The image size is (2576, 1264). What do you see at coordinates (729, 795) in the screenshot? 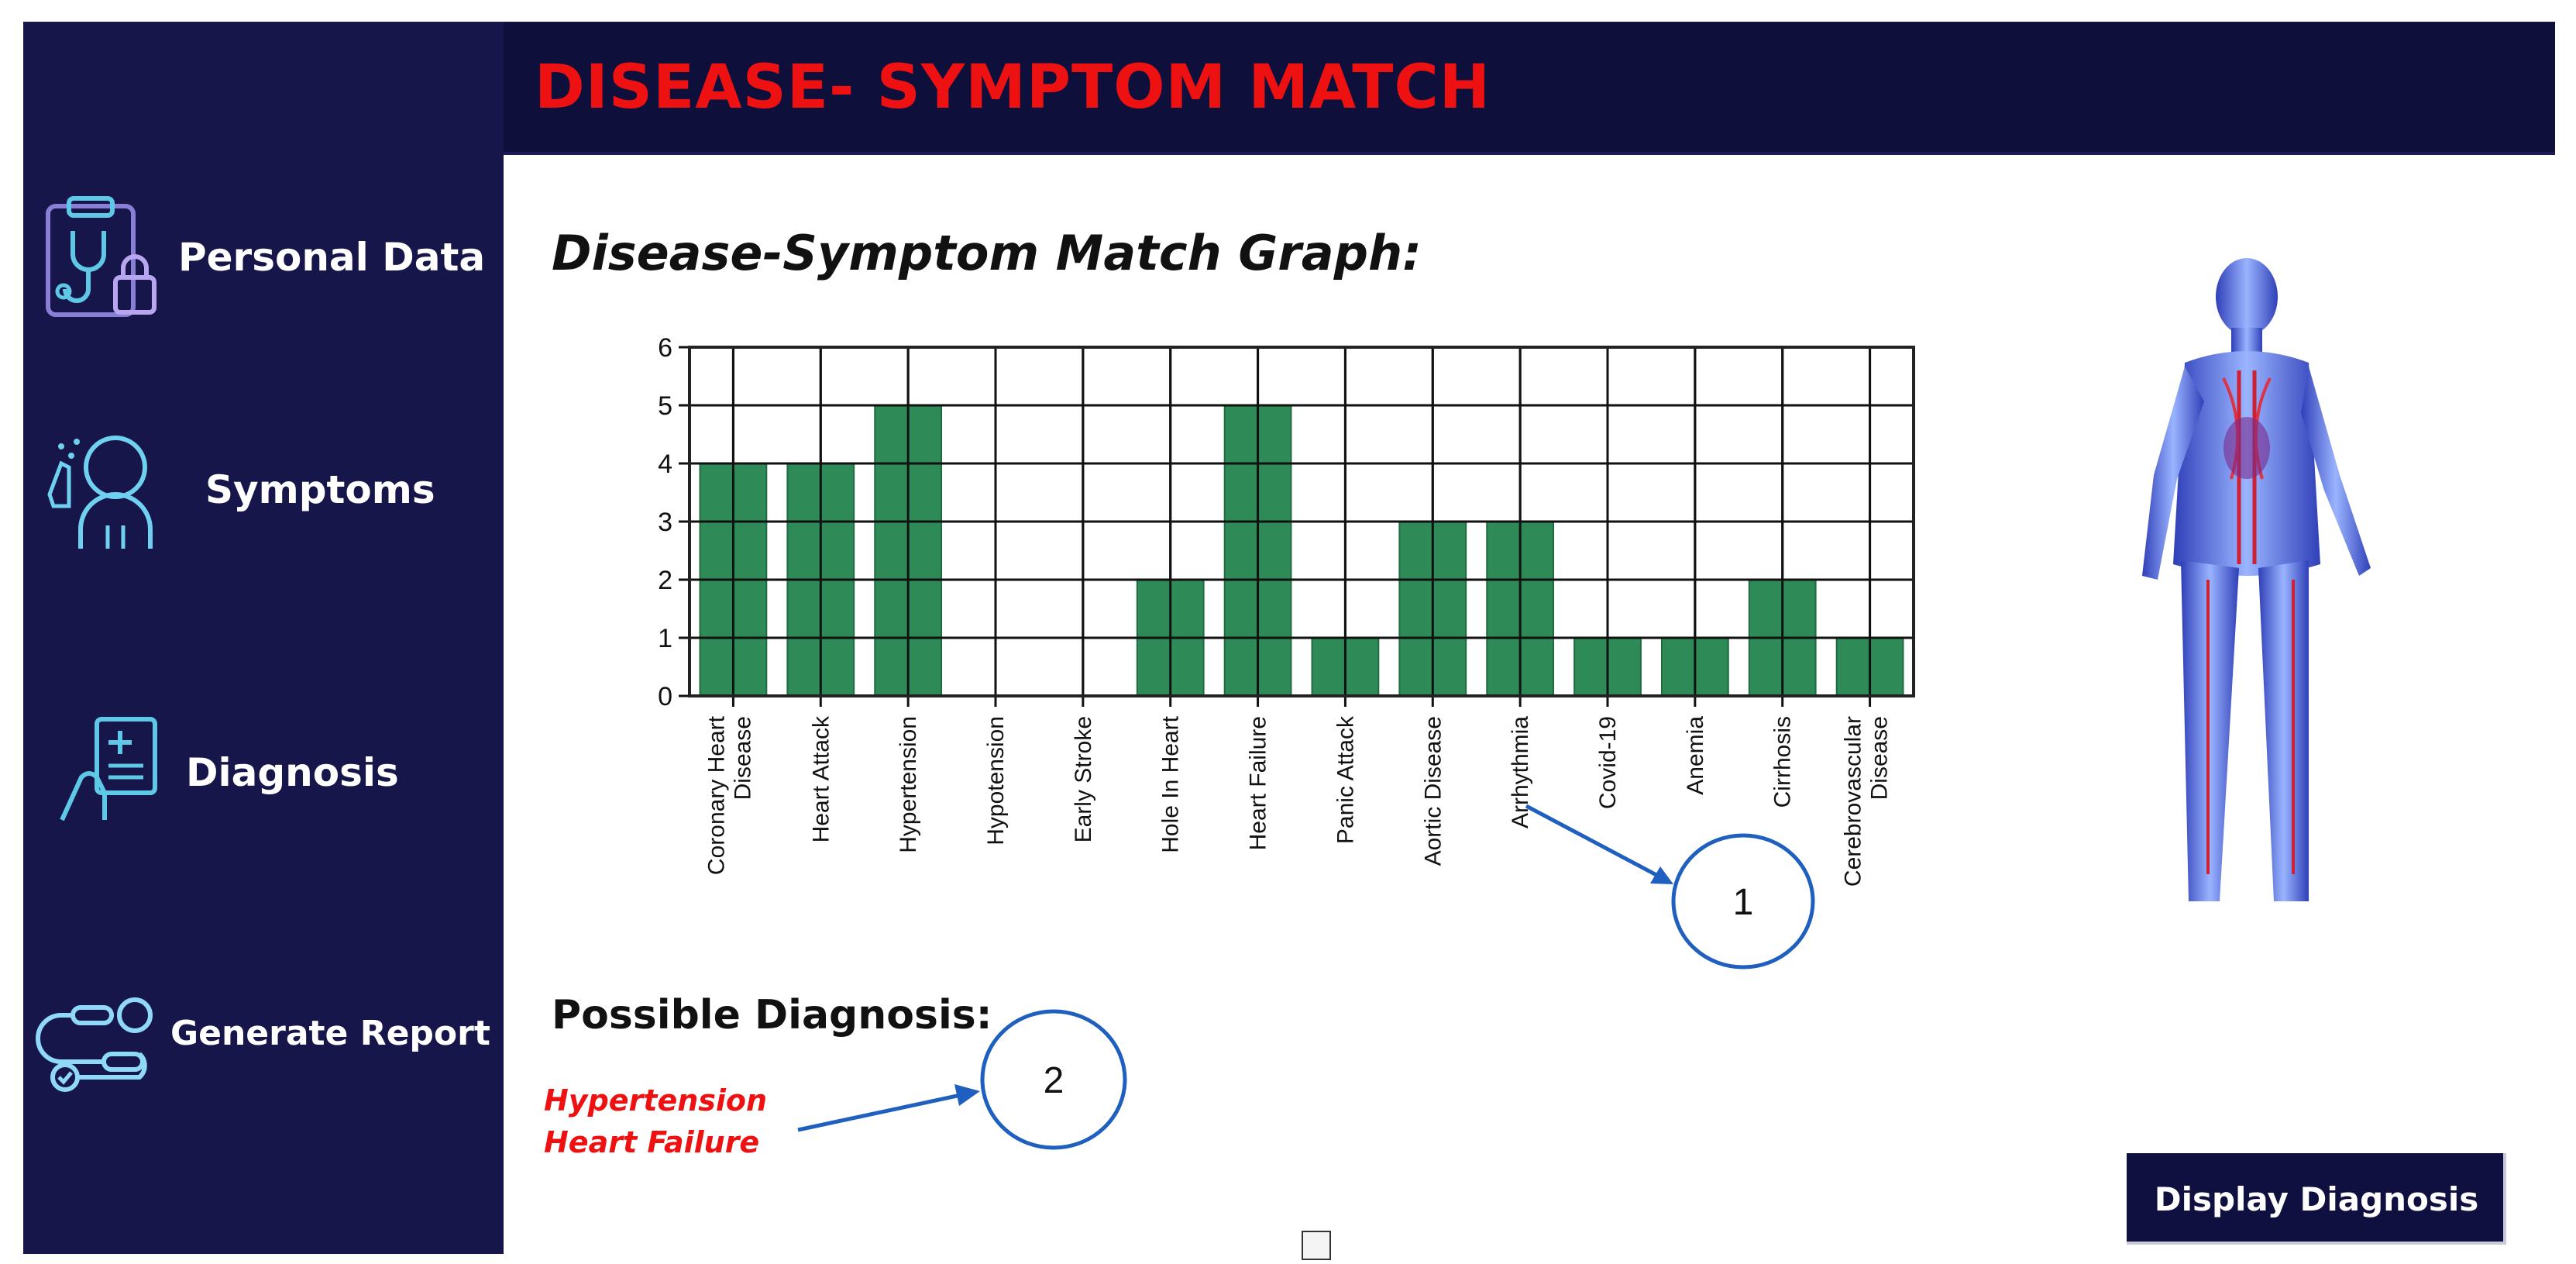
I see `x-tick-label: Coronary HeartDisease` at bounding box center [729, 795].